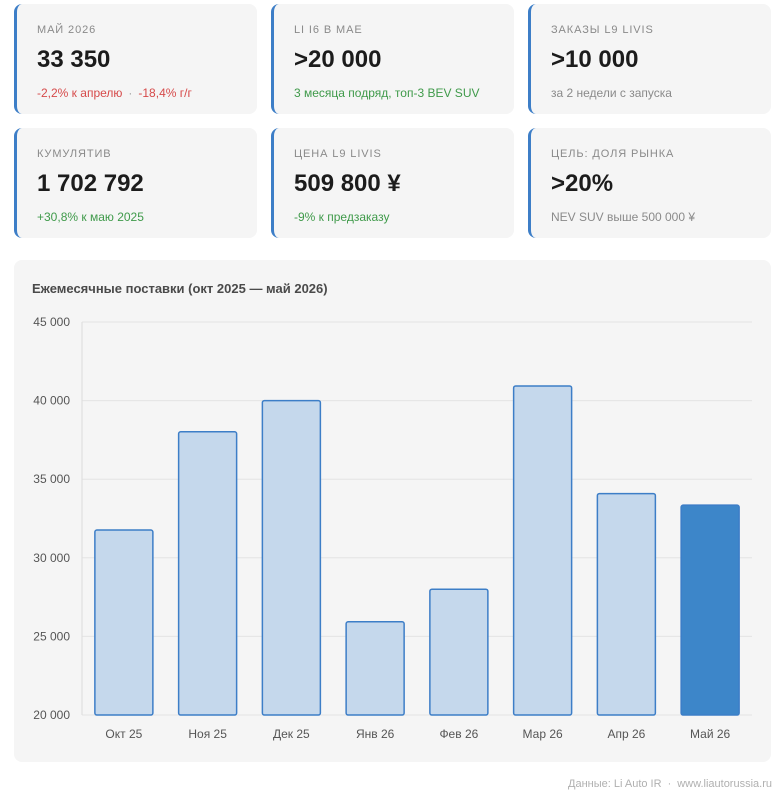 This screenshot has height=800, width=782. I want to click on x-tick-label: Окт 25, so click(123, 734).